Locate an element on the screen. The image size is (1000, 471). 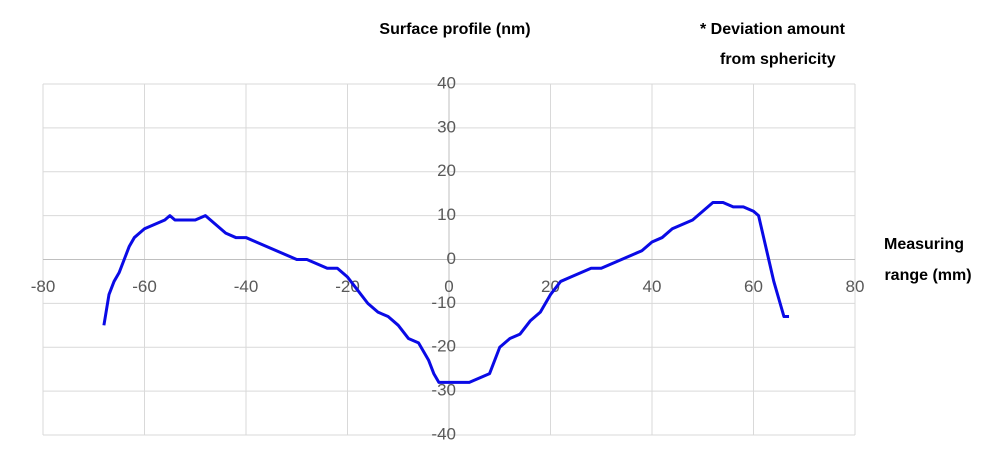
x-axis-label: Measuring is located at coordinates (924, 244).